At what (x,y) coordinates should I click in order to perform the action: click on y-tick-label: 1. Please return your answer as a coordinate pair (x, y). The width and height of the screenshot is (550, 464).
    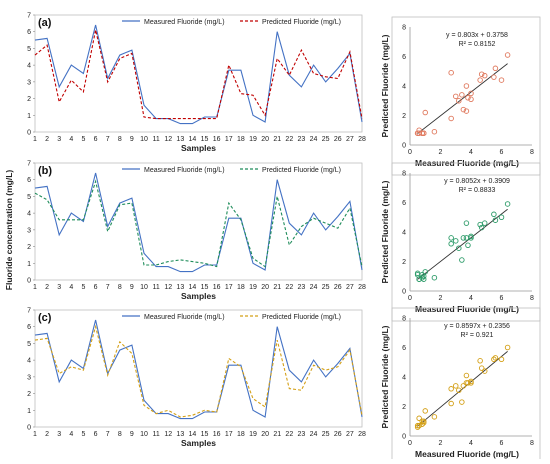
    Looking at the image, I should click on (29, 264).